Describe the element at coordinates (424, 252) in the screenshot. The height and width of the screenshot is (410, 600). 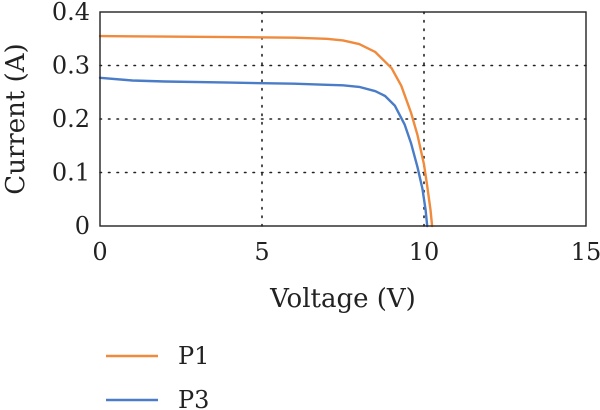
I see `x-tick-label: 10` at that location.